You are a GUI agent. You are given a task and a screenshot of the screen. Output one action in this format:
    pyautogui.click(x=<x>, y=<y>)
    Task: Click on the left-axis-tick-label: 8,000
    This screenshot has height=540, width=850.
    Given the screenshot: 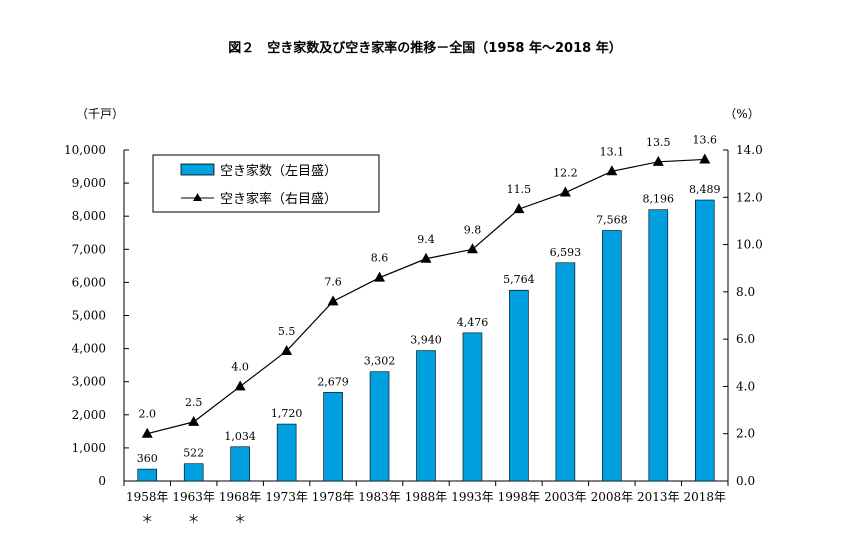 What is the action you would take?
    pyautogui.click(x=89, y=216)
    